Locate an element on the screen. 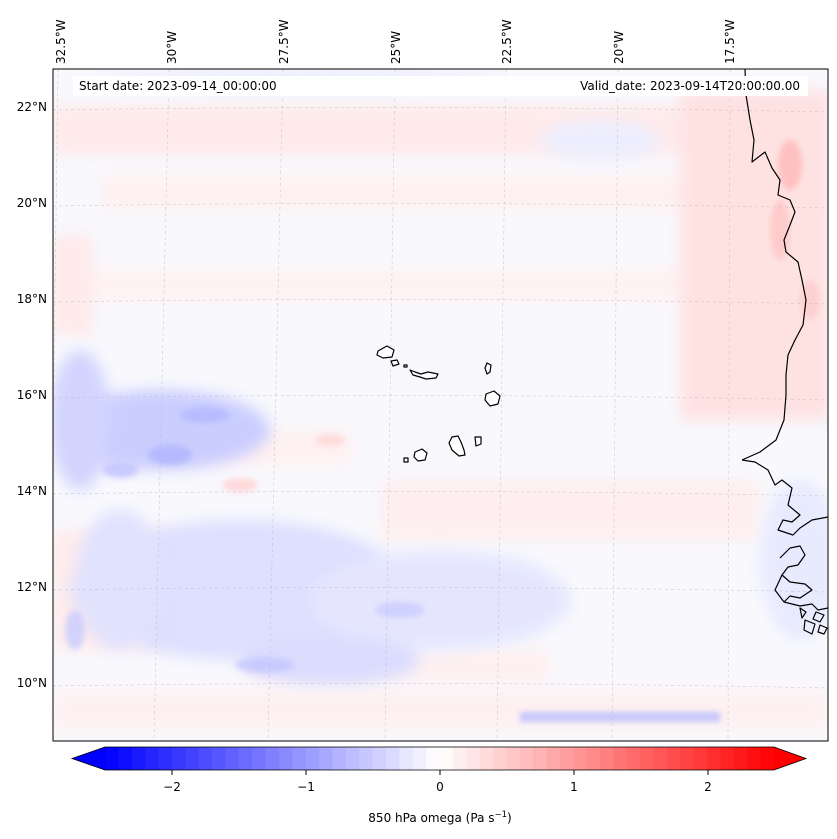 Image resolution: width=837 pixels, height=839 pixels. lon-label: 27.5°W is located at coordinates (284, 41).